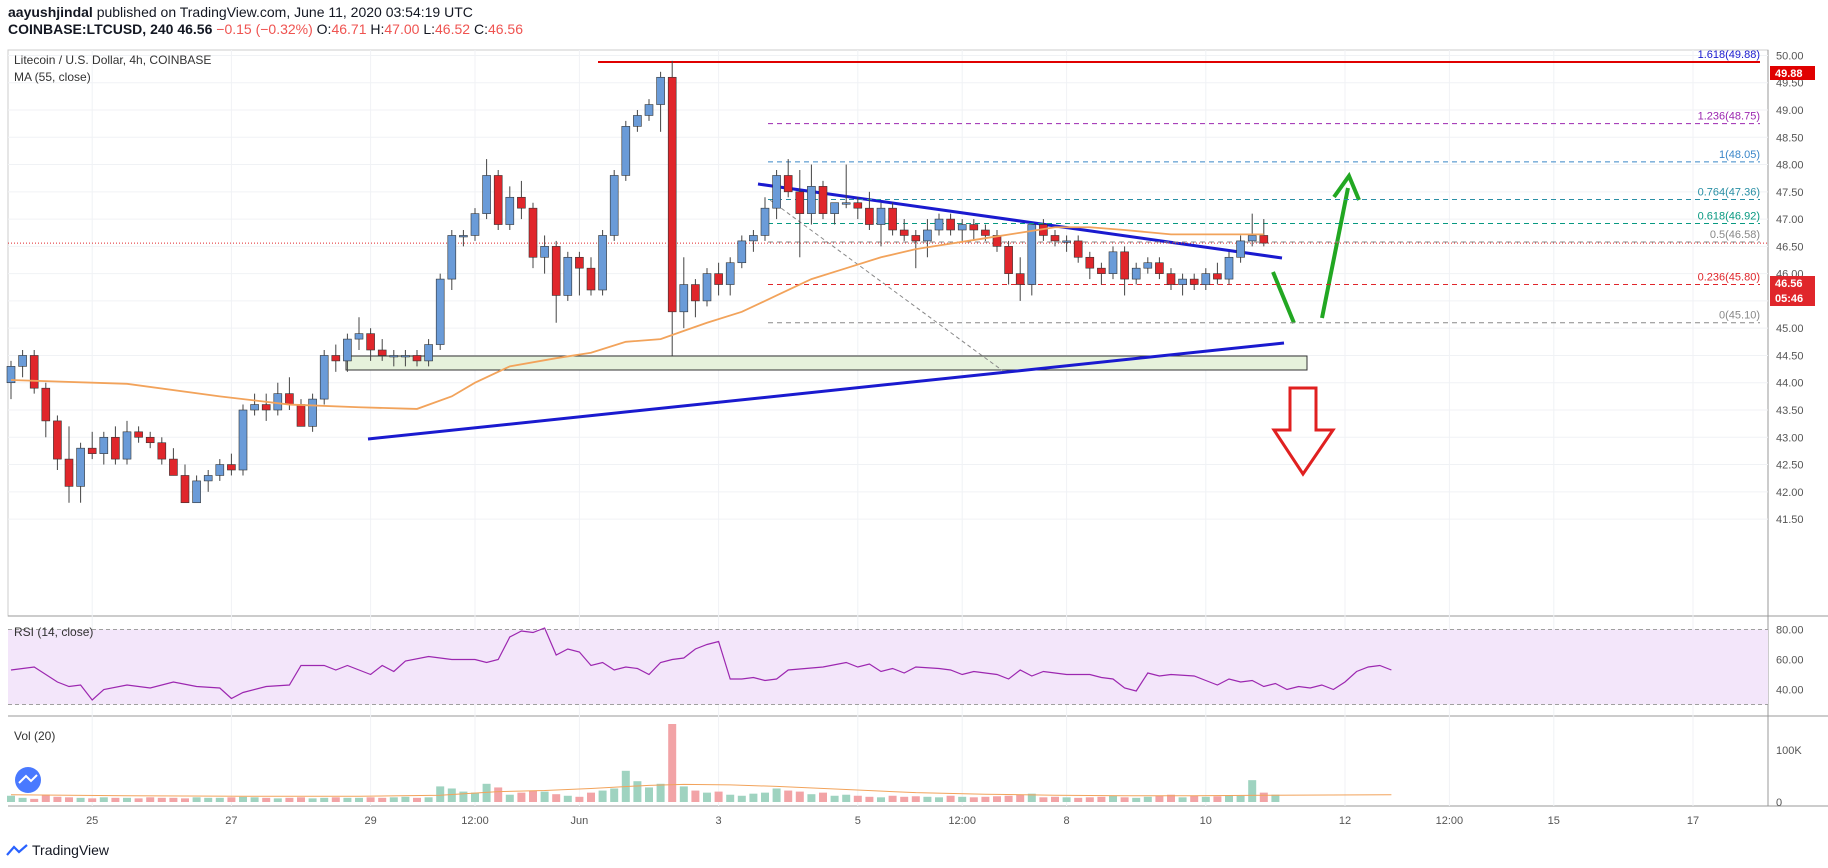  I want to click on upper-trendline, so click(1020, 221).